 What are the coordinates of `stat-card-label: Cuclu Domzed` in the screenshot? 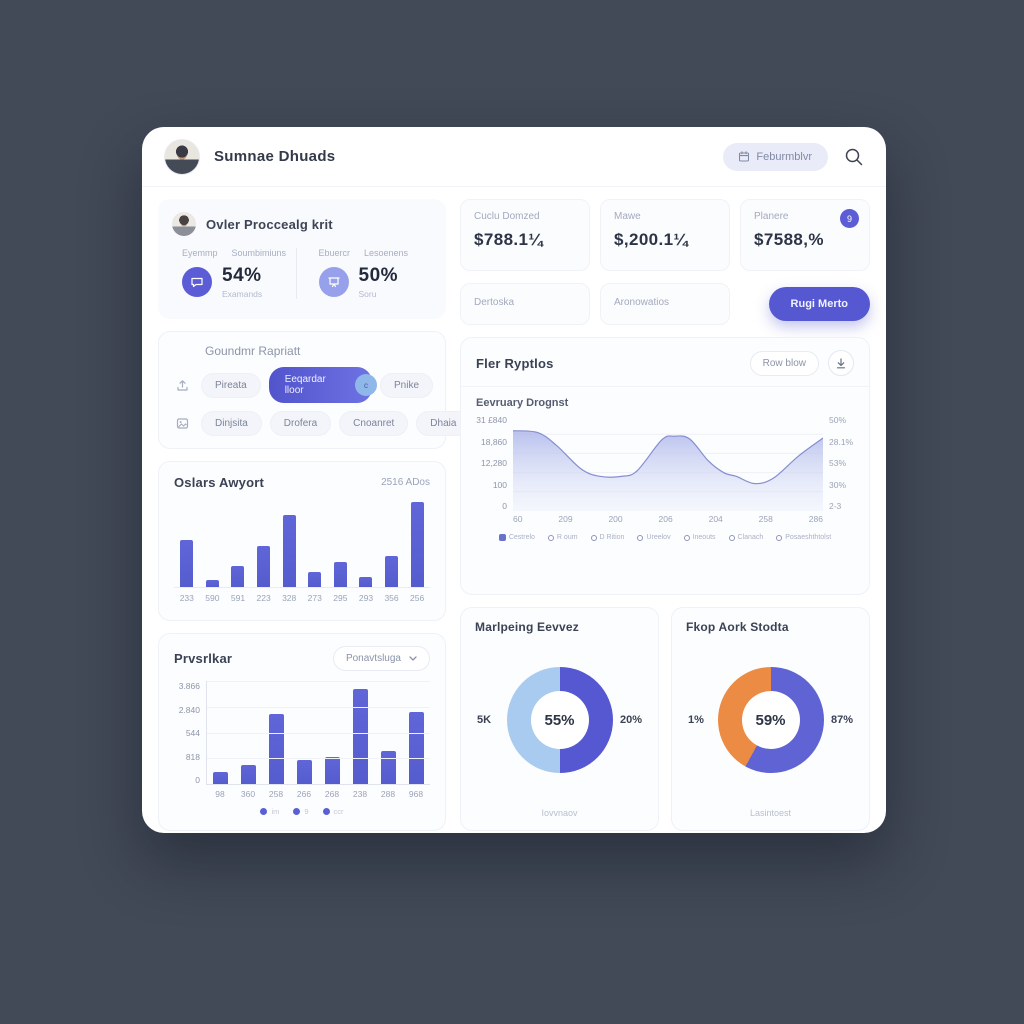 It's located at (507, 216).